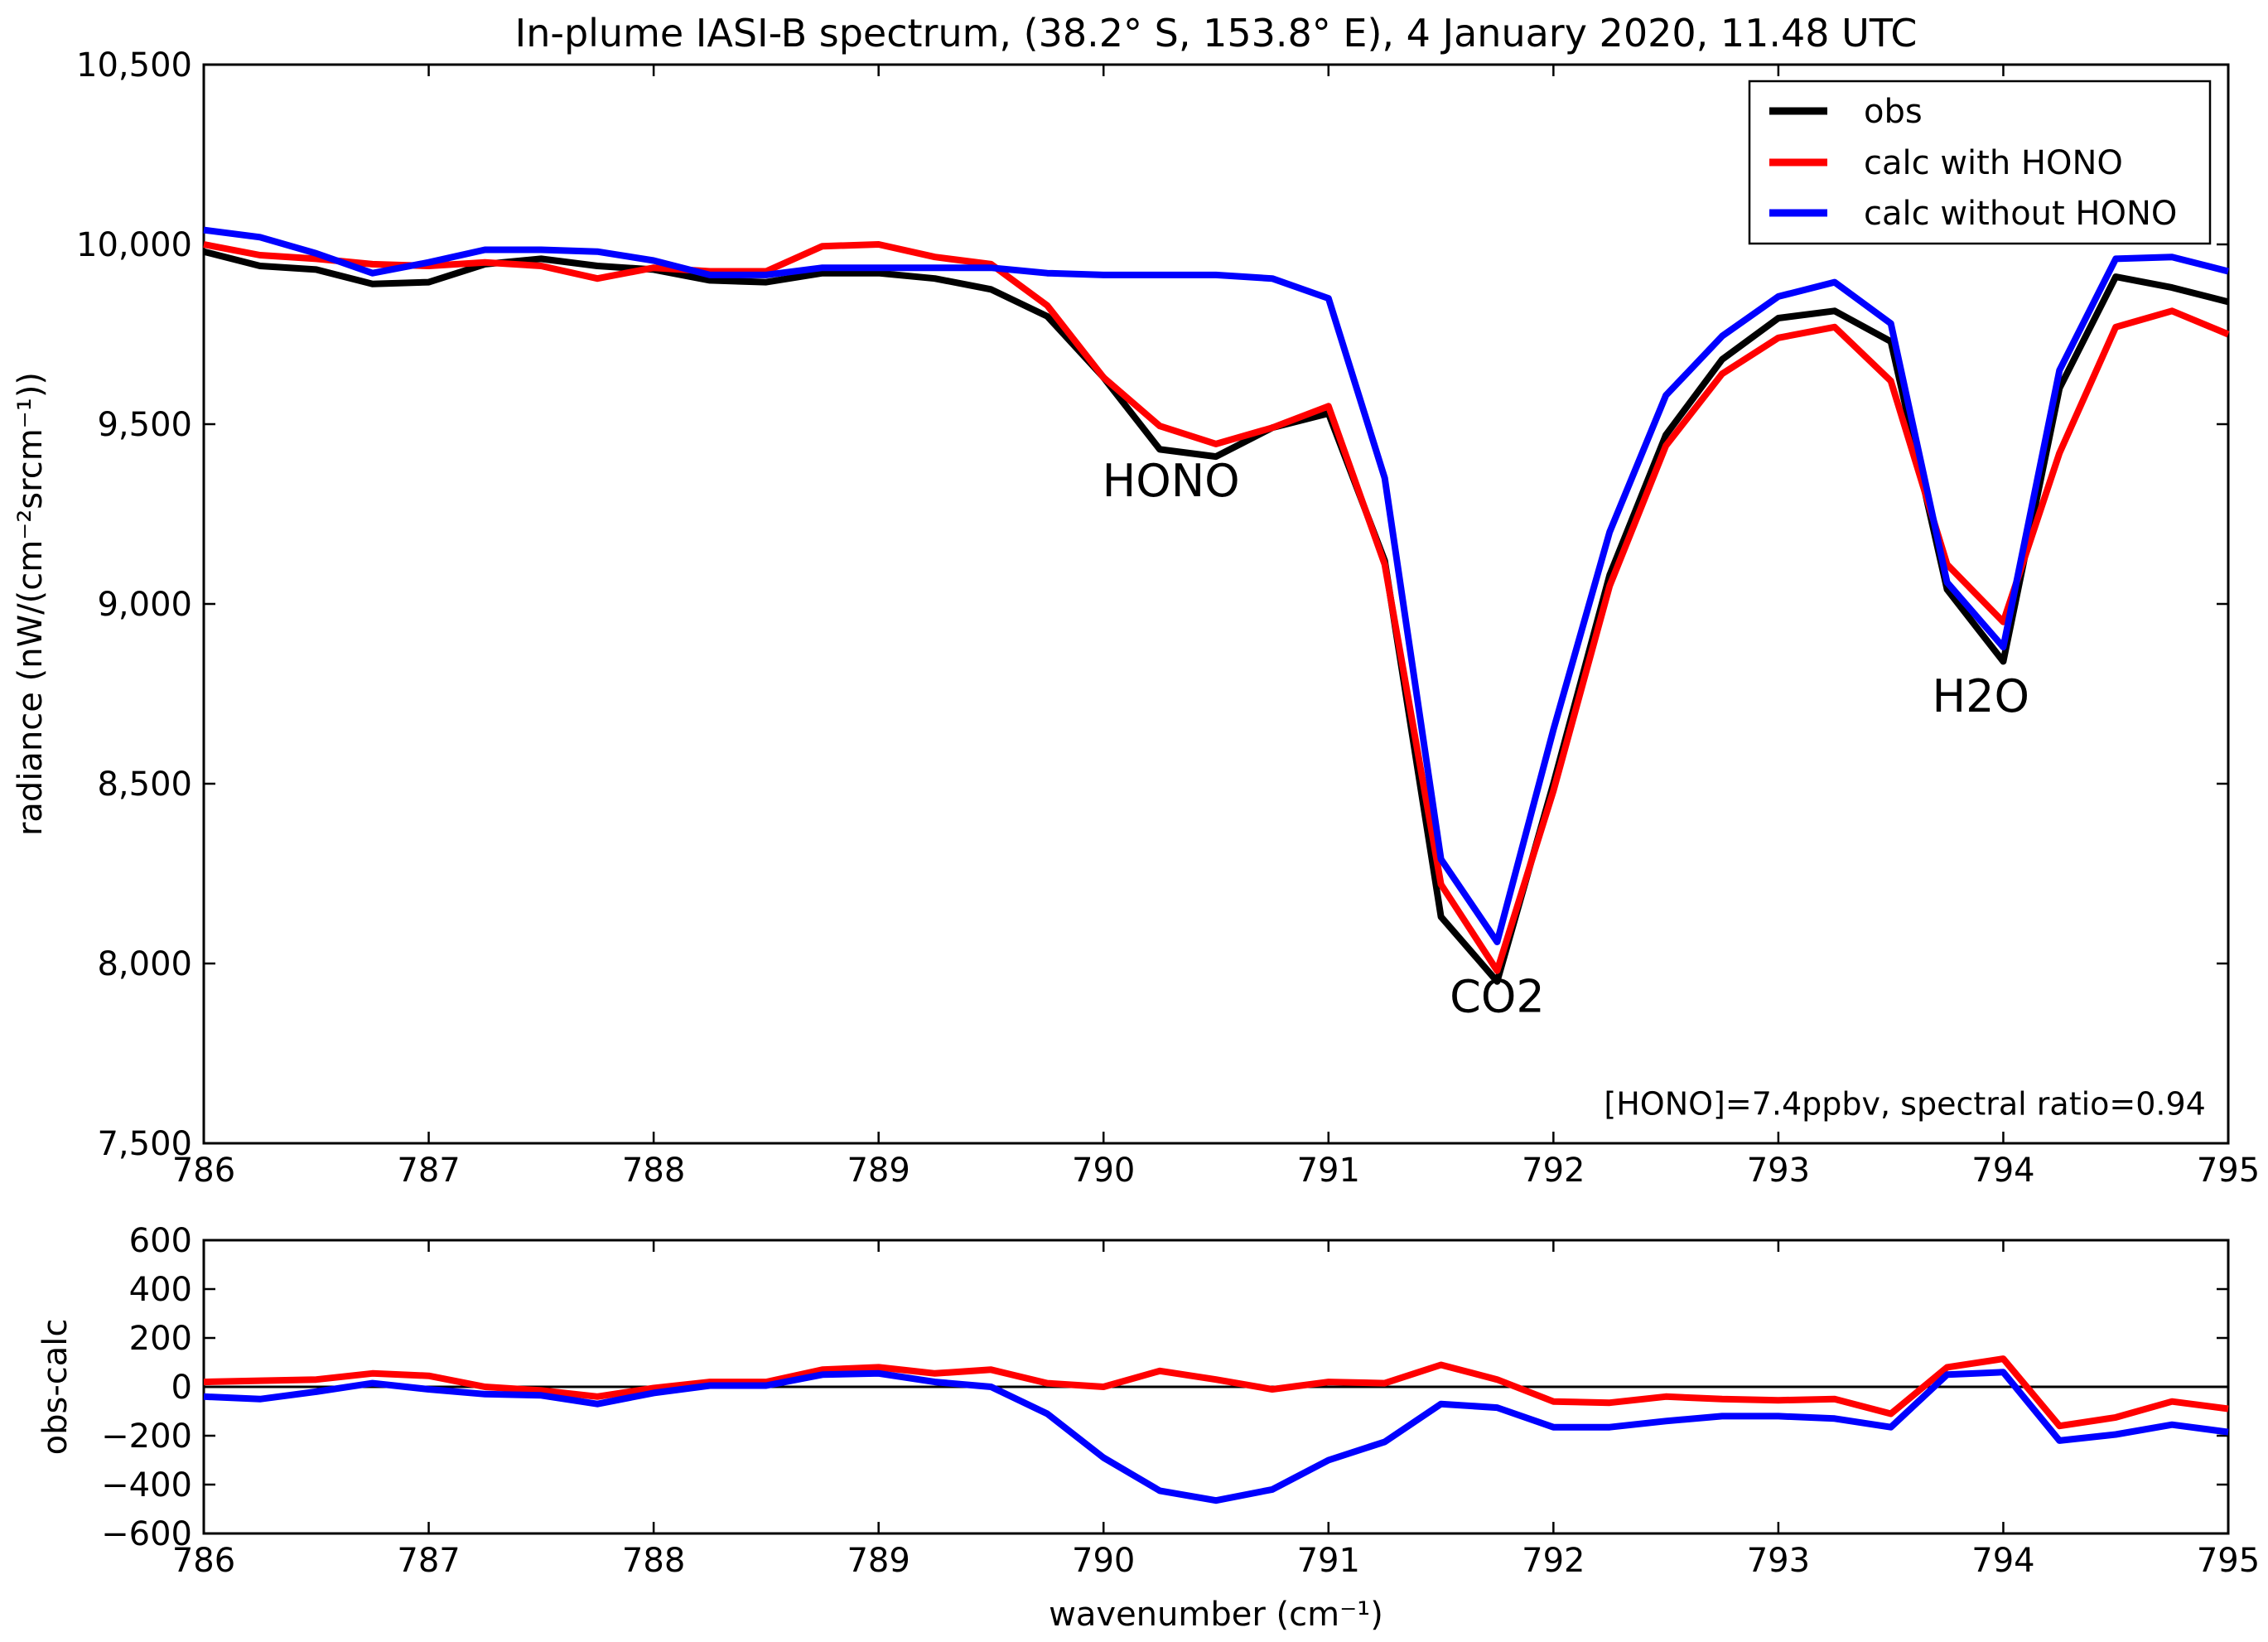 This screenshot has height=1642, width=2268. I want to click on residual-x-tick-label: 795, so click(2228, 1561).